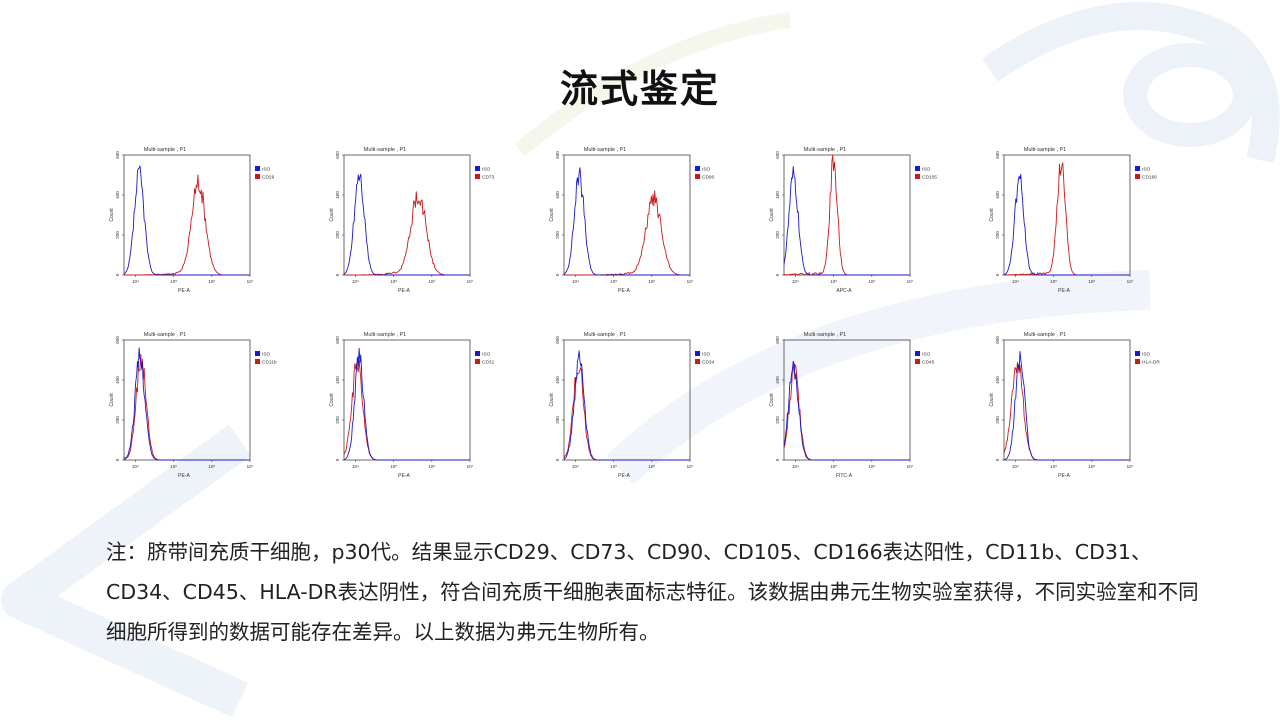 The image size is (1280, 720). What do you see at coordinates (269, 363) in the screenshot?
I see `legend-label: CD11b` at bounding box center [269, 363].